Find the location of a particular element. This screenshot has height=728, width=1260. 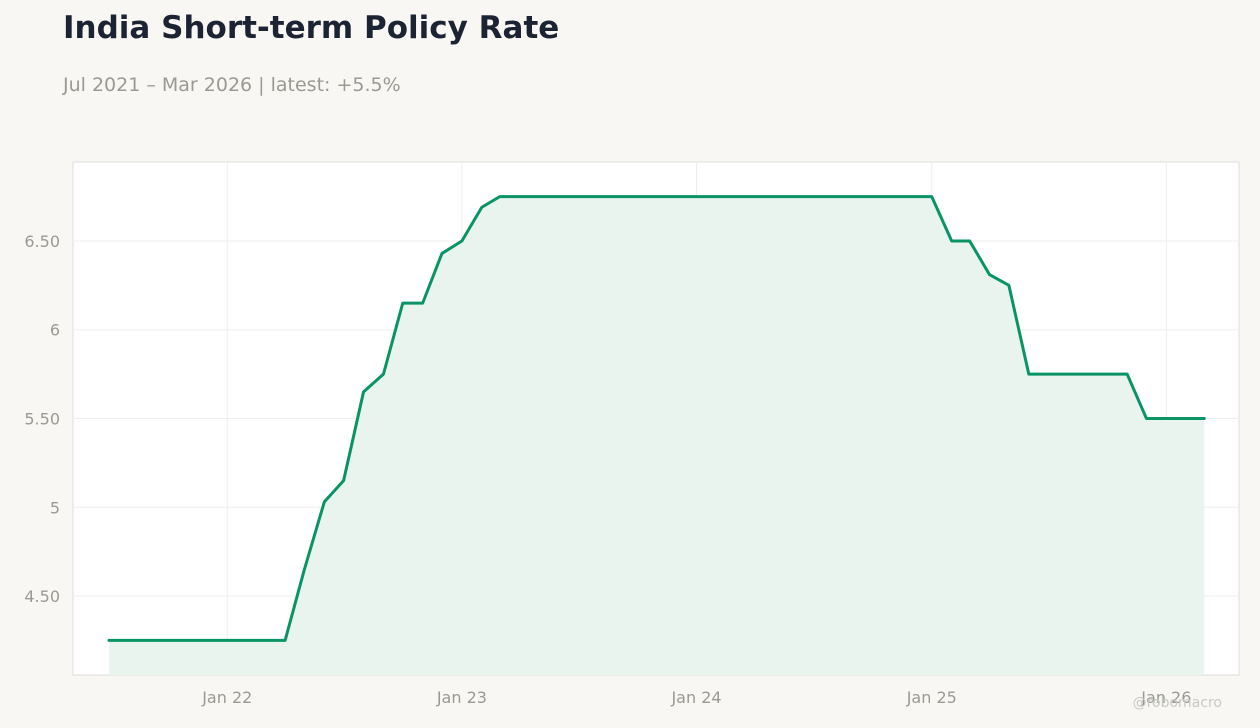

watermark: @robomacro is located at coordinates (1177, 703).